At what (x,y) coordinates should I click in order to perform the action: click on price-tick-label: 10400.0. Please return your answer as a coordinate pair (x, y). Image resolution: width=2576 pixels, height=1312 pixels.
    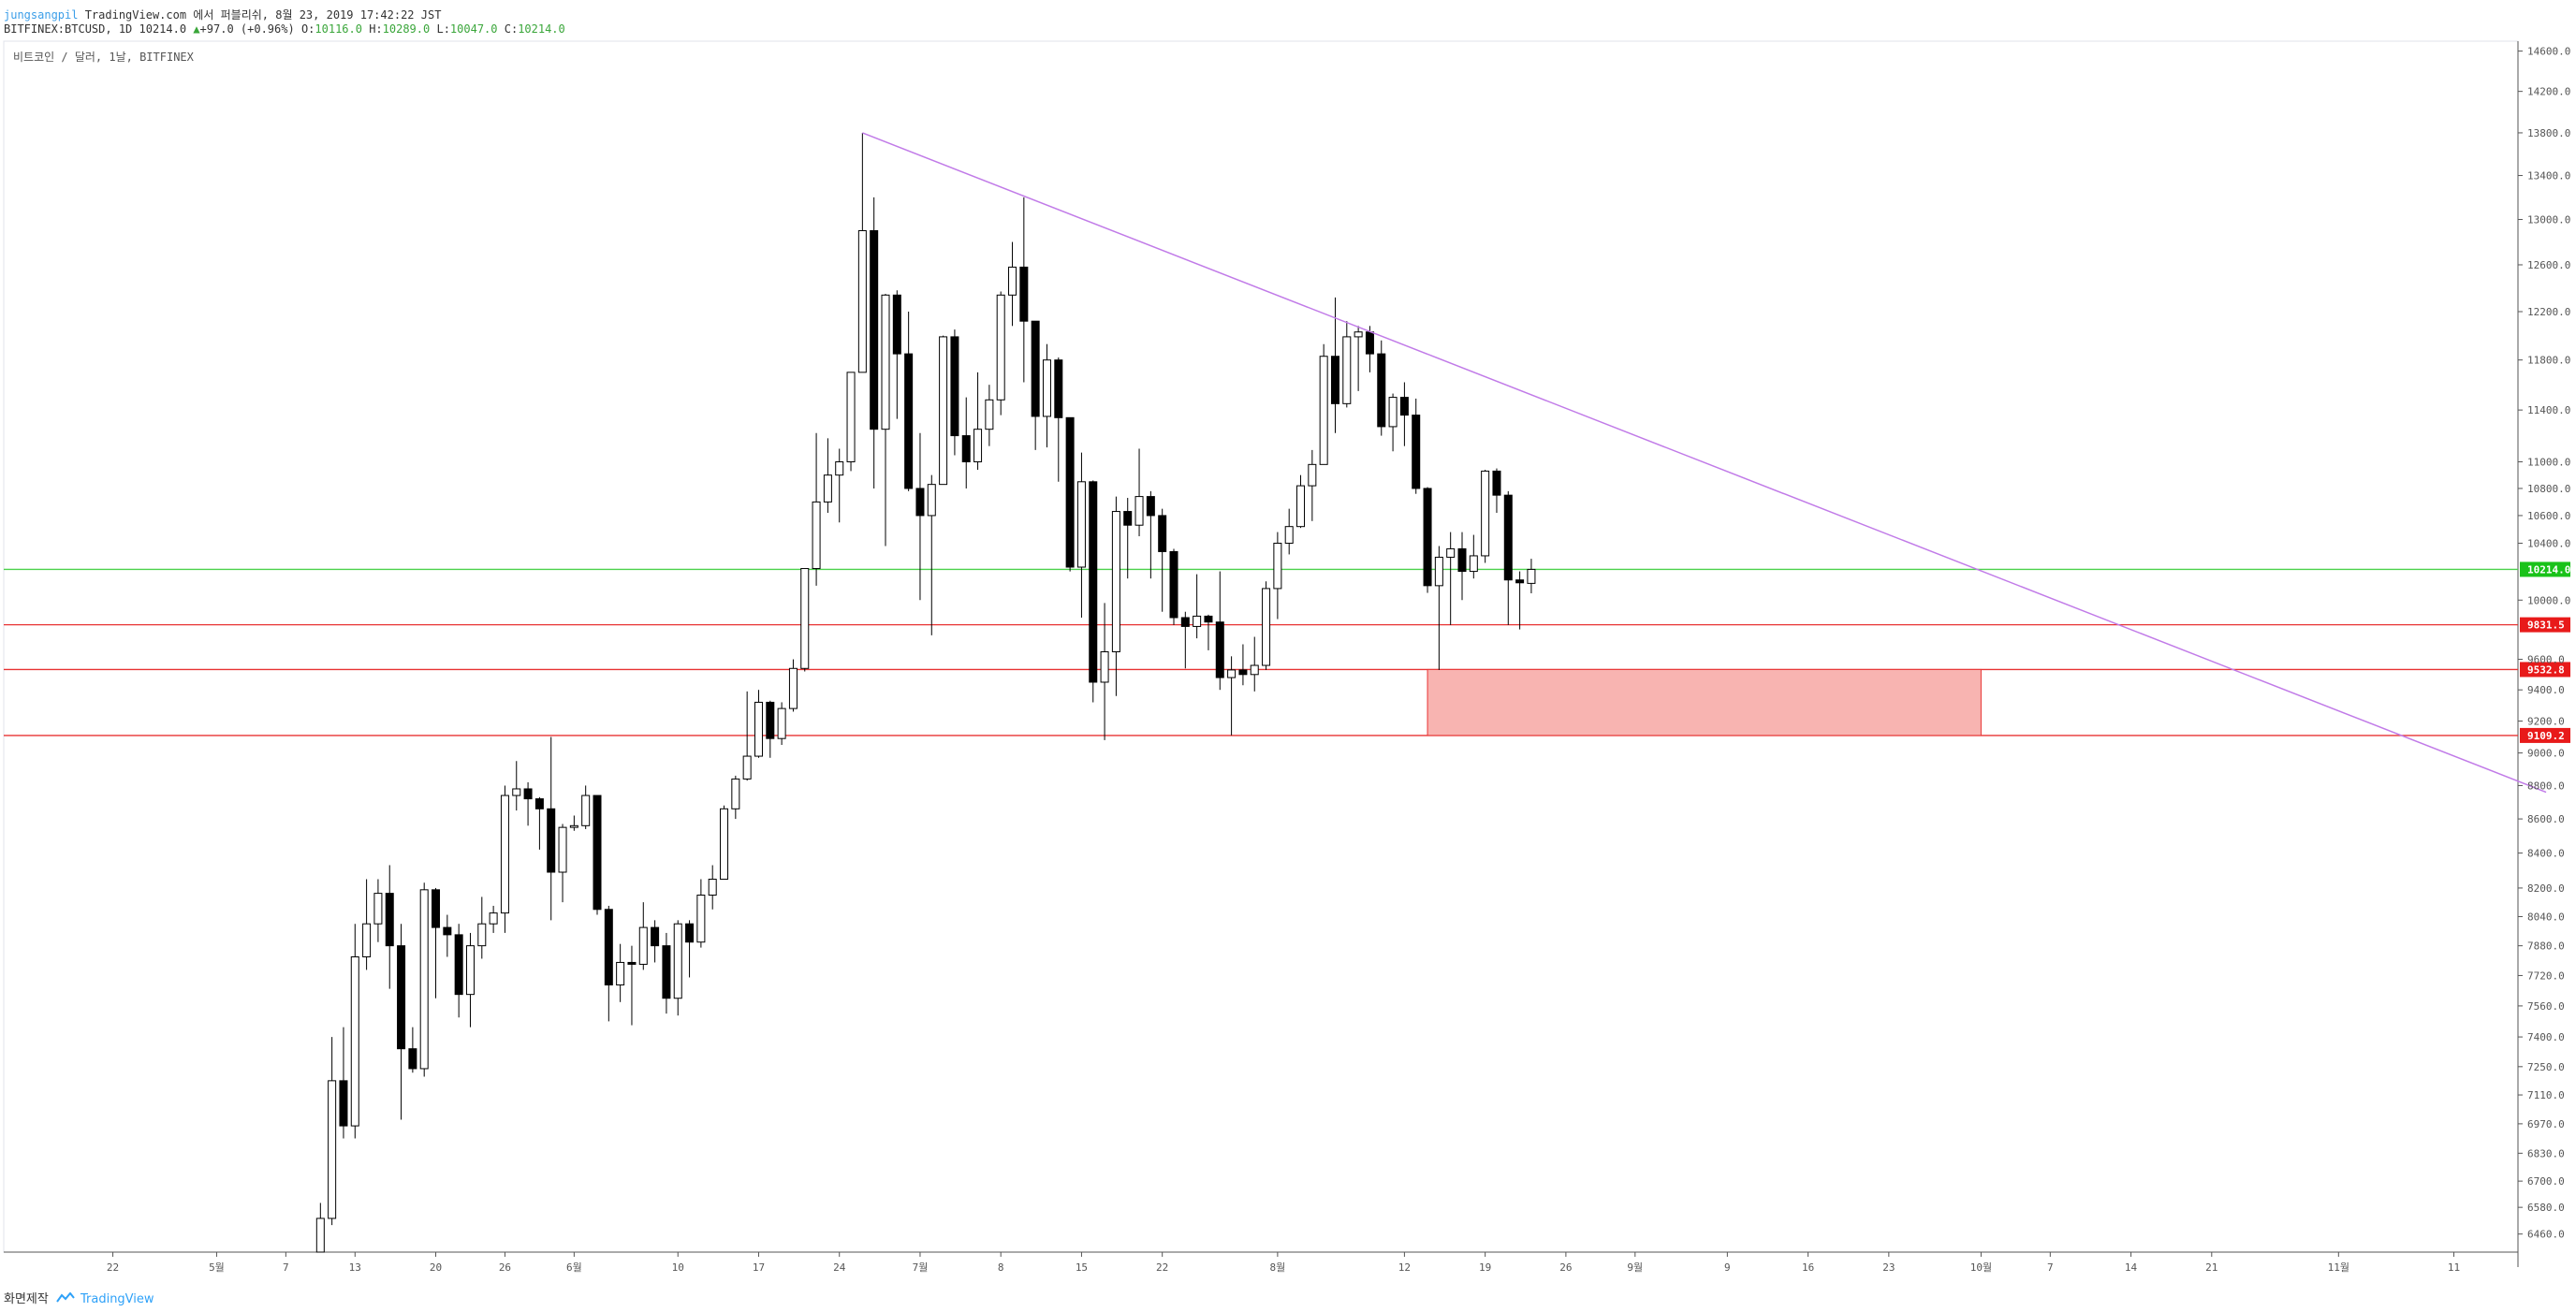
    Looking at the image, I should click on (2548, 543).